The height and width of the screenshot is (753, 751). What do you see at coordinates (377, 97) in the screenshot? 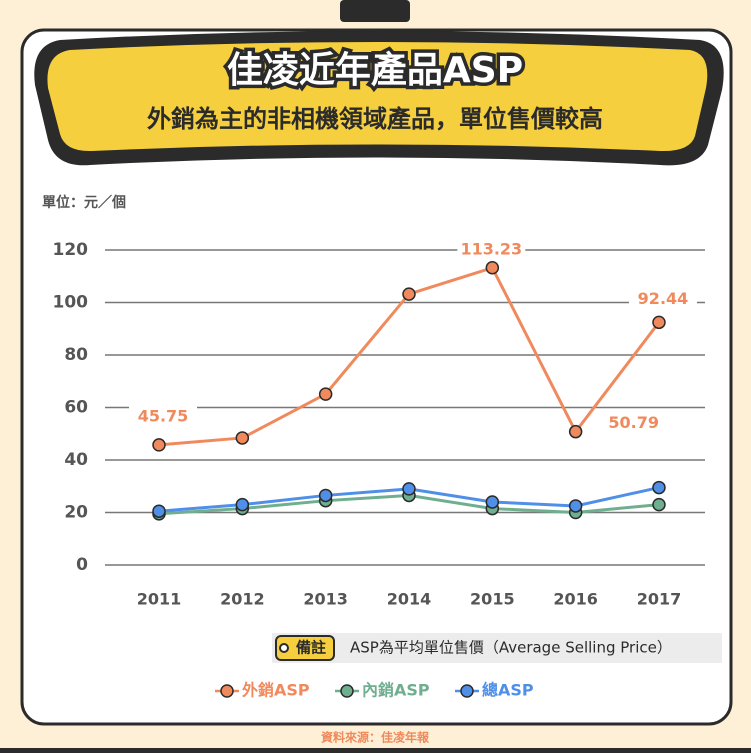
I see `mirror-banner` at bounding box center [377, 97].